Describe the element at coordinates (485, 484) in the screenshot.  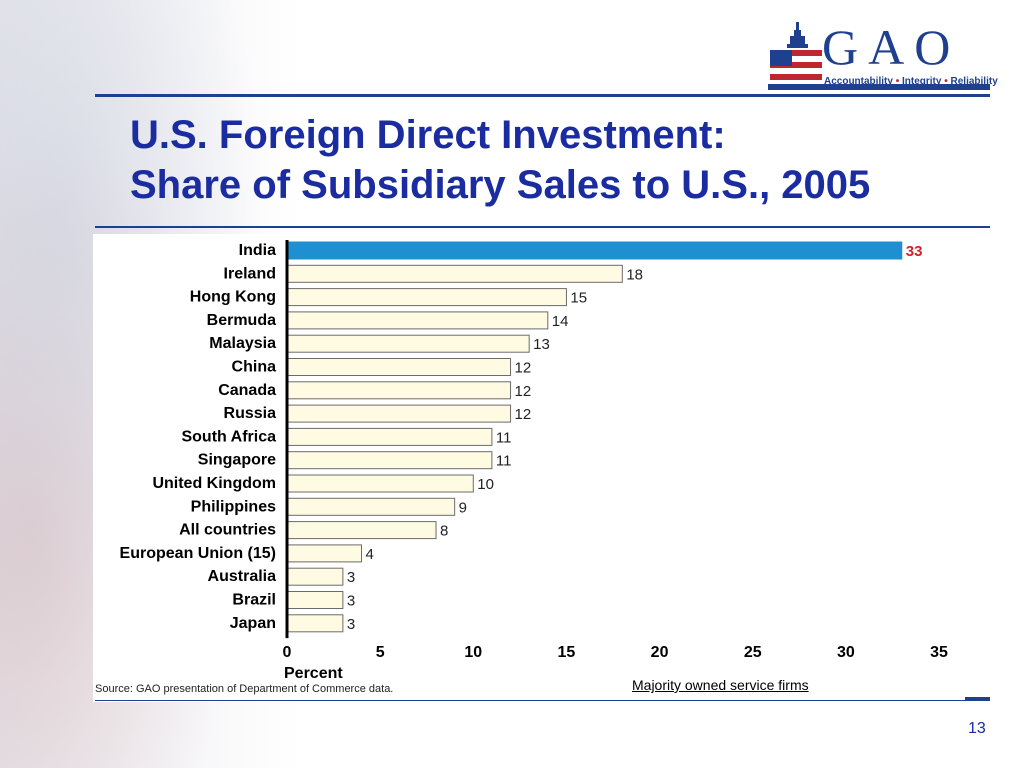
I see `data-label: 10` at that location.